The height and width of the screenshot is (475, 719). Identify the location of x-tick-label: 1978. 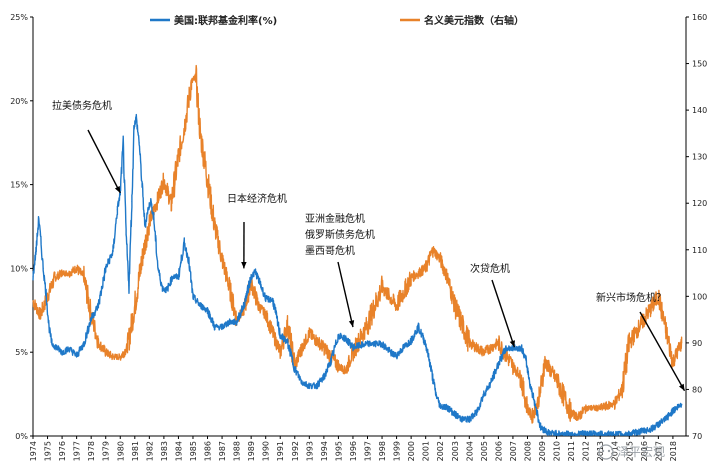
(91, 451).